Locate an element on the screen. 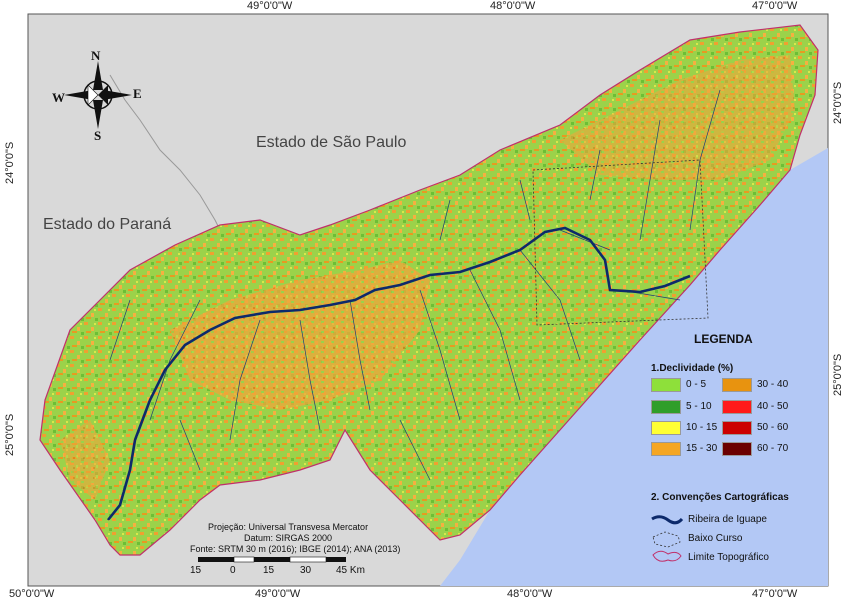 The width and height of the screenshot is (850, 608). legend-label-0: 0 - 5 is located at coordinates (696, 384).